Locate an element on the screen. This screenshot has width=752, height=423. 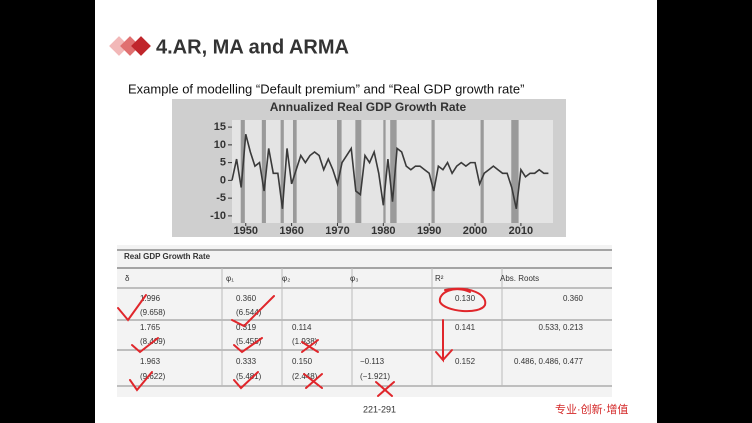
table-cell: 1.765 is located at coordinates (150, 327).